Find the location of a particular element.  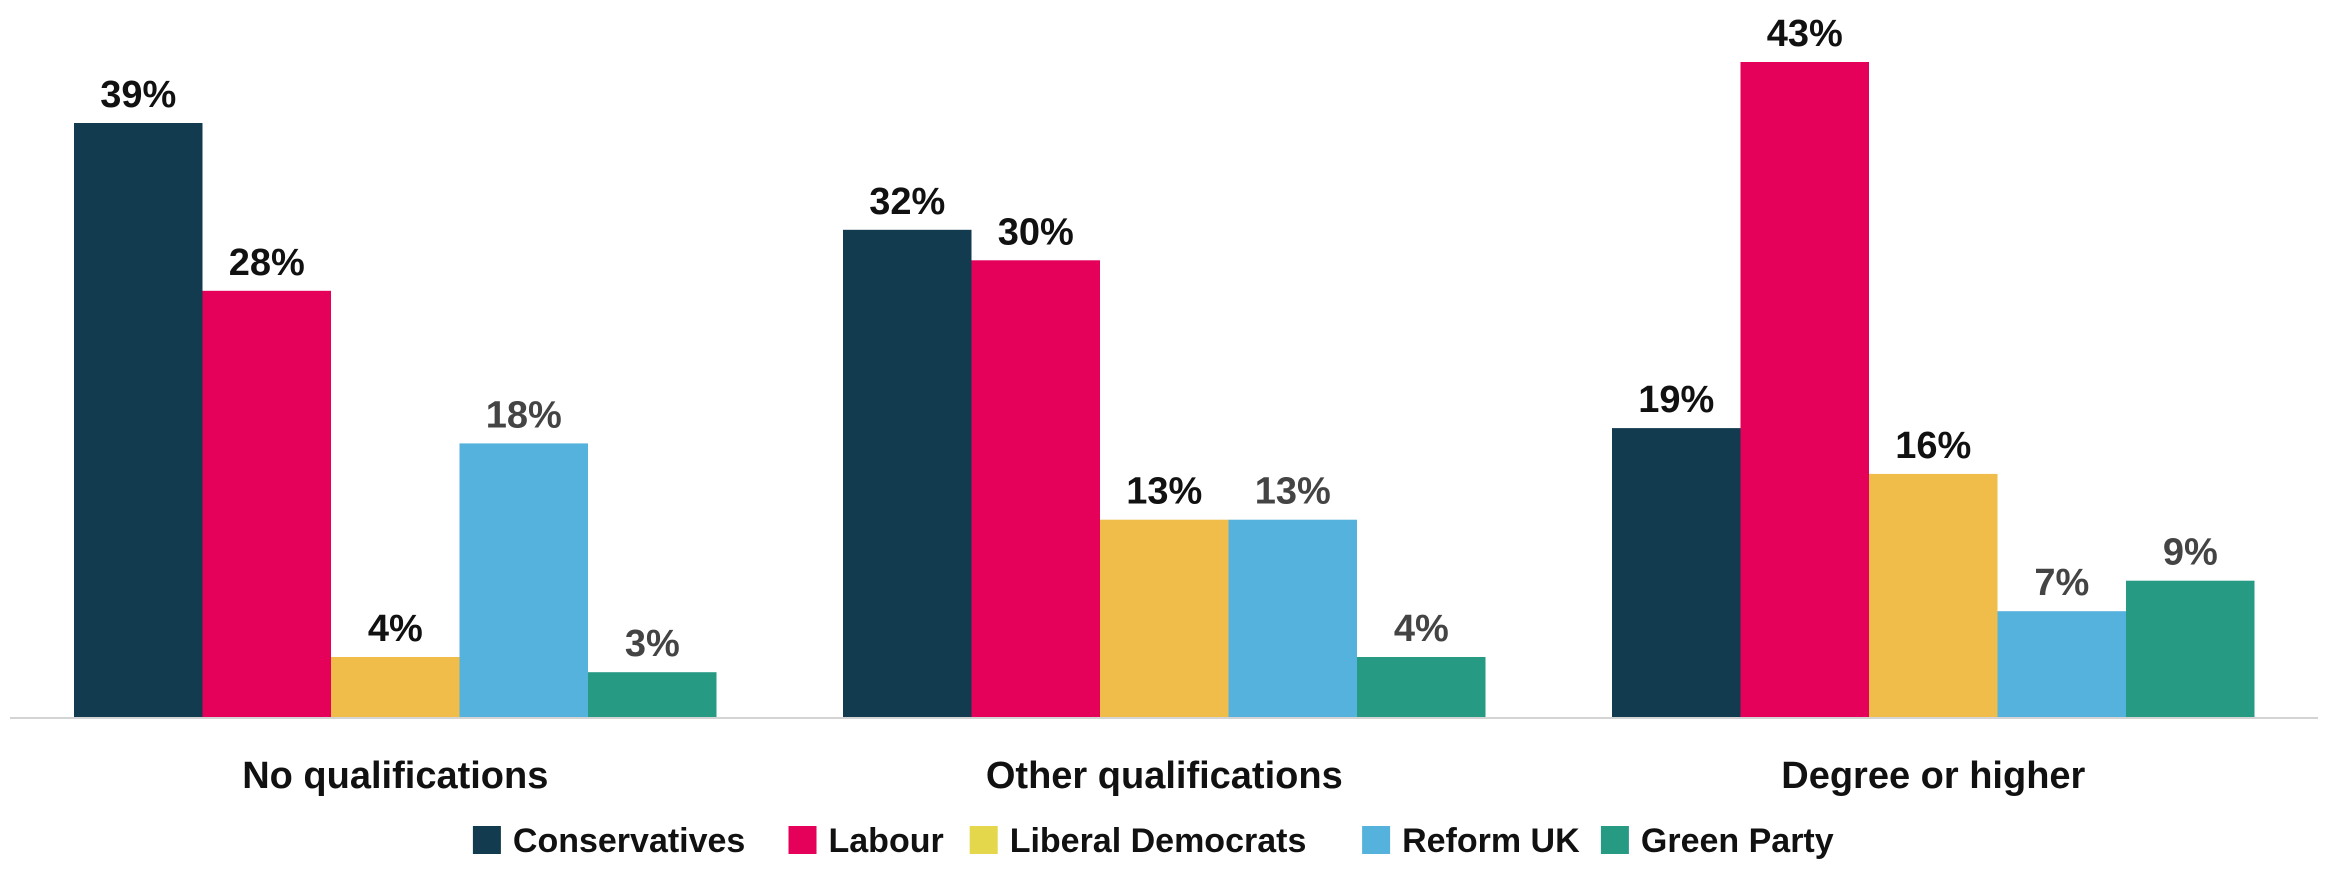

bar-conservatives-other-qualifications is located at coordinates (907, 474).